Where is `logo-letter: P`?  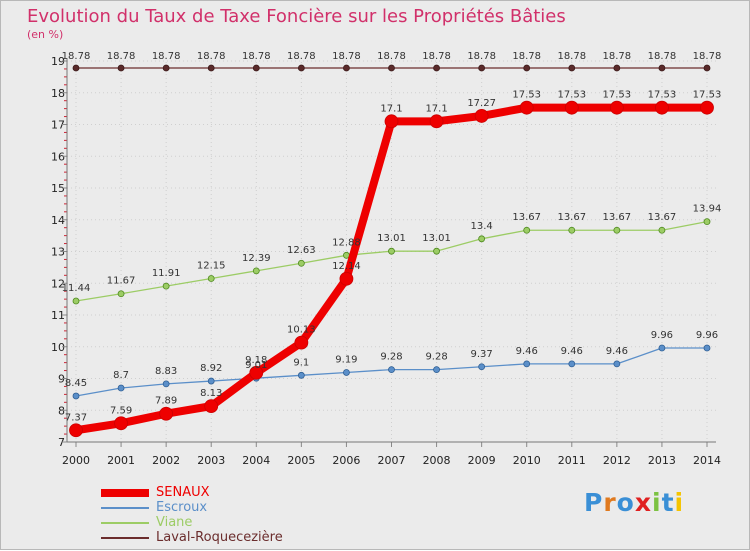
logo-letter: P is located at coordinates (594, 502).